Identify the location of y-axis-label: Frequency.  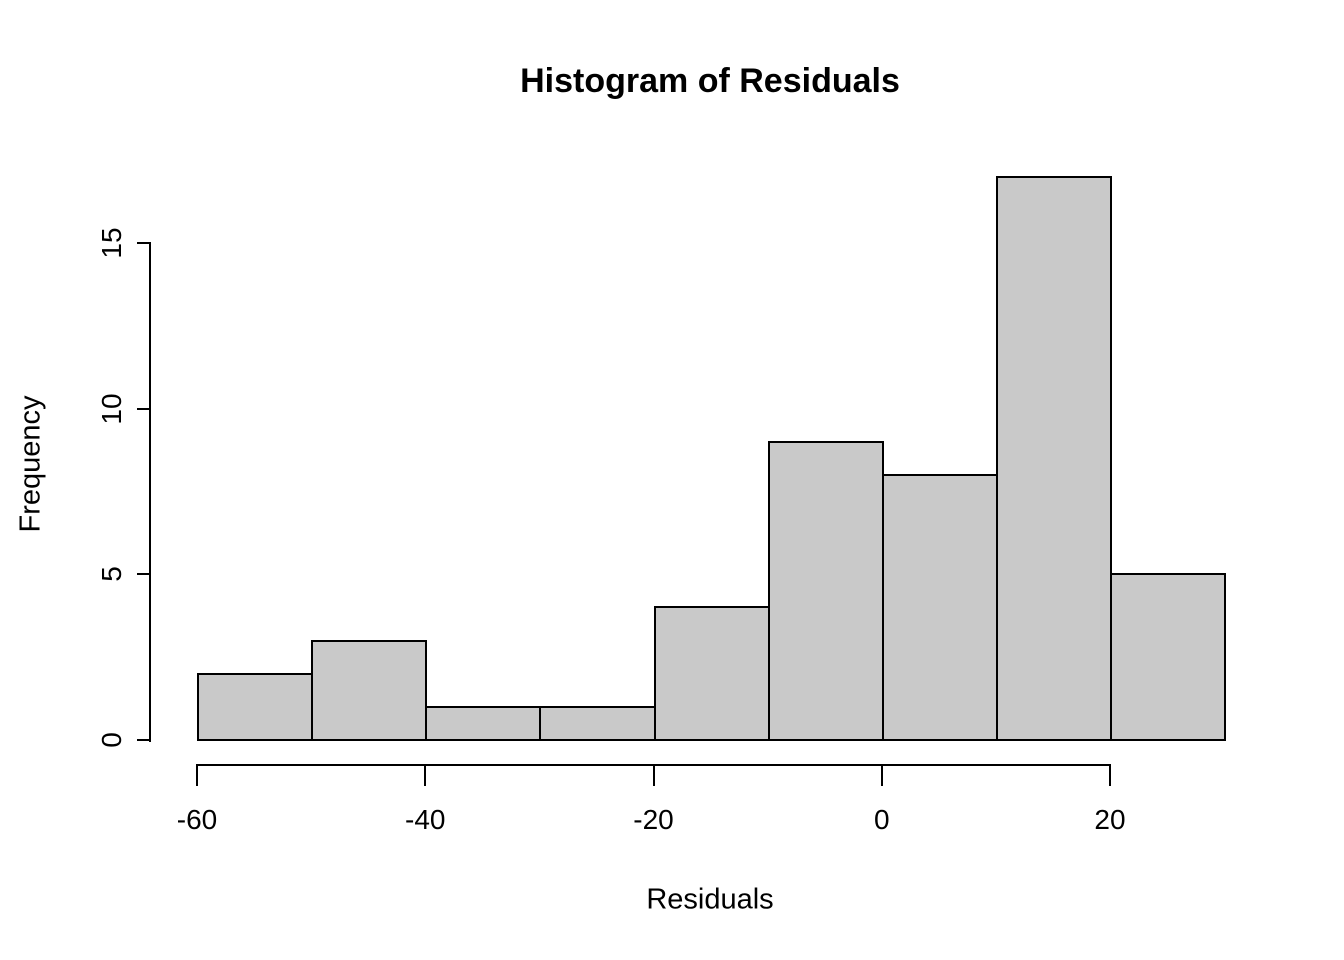
(30, 464).